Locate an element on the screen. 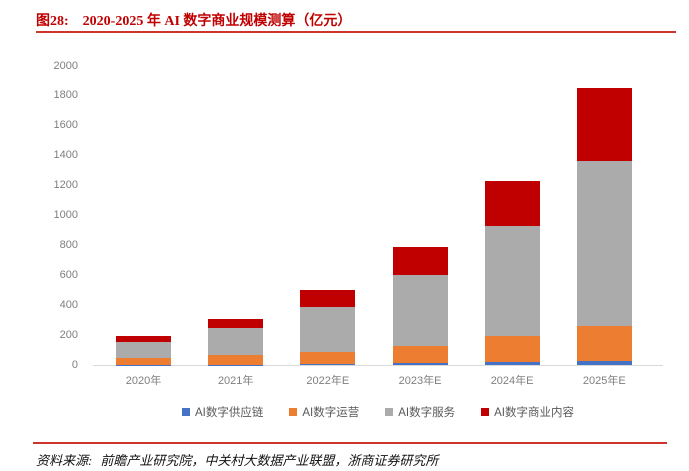  y-axis-tick-label: 1000 is located at coordinates (65, 215).